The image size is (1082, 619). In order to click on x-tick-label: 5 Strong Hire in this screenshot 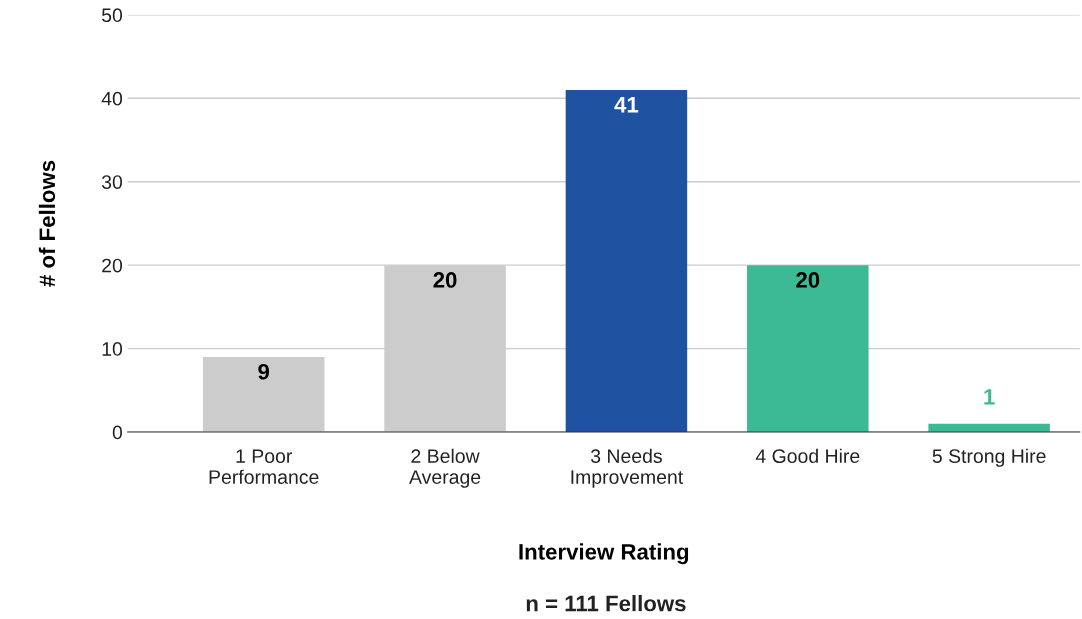, I will do `click(989, 457)`.